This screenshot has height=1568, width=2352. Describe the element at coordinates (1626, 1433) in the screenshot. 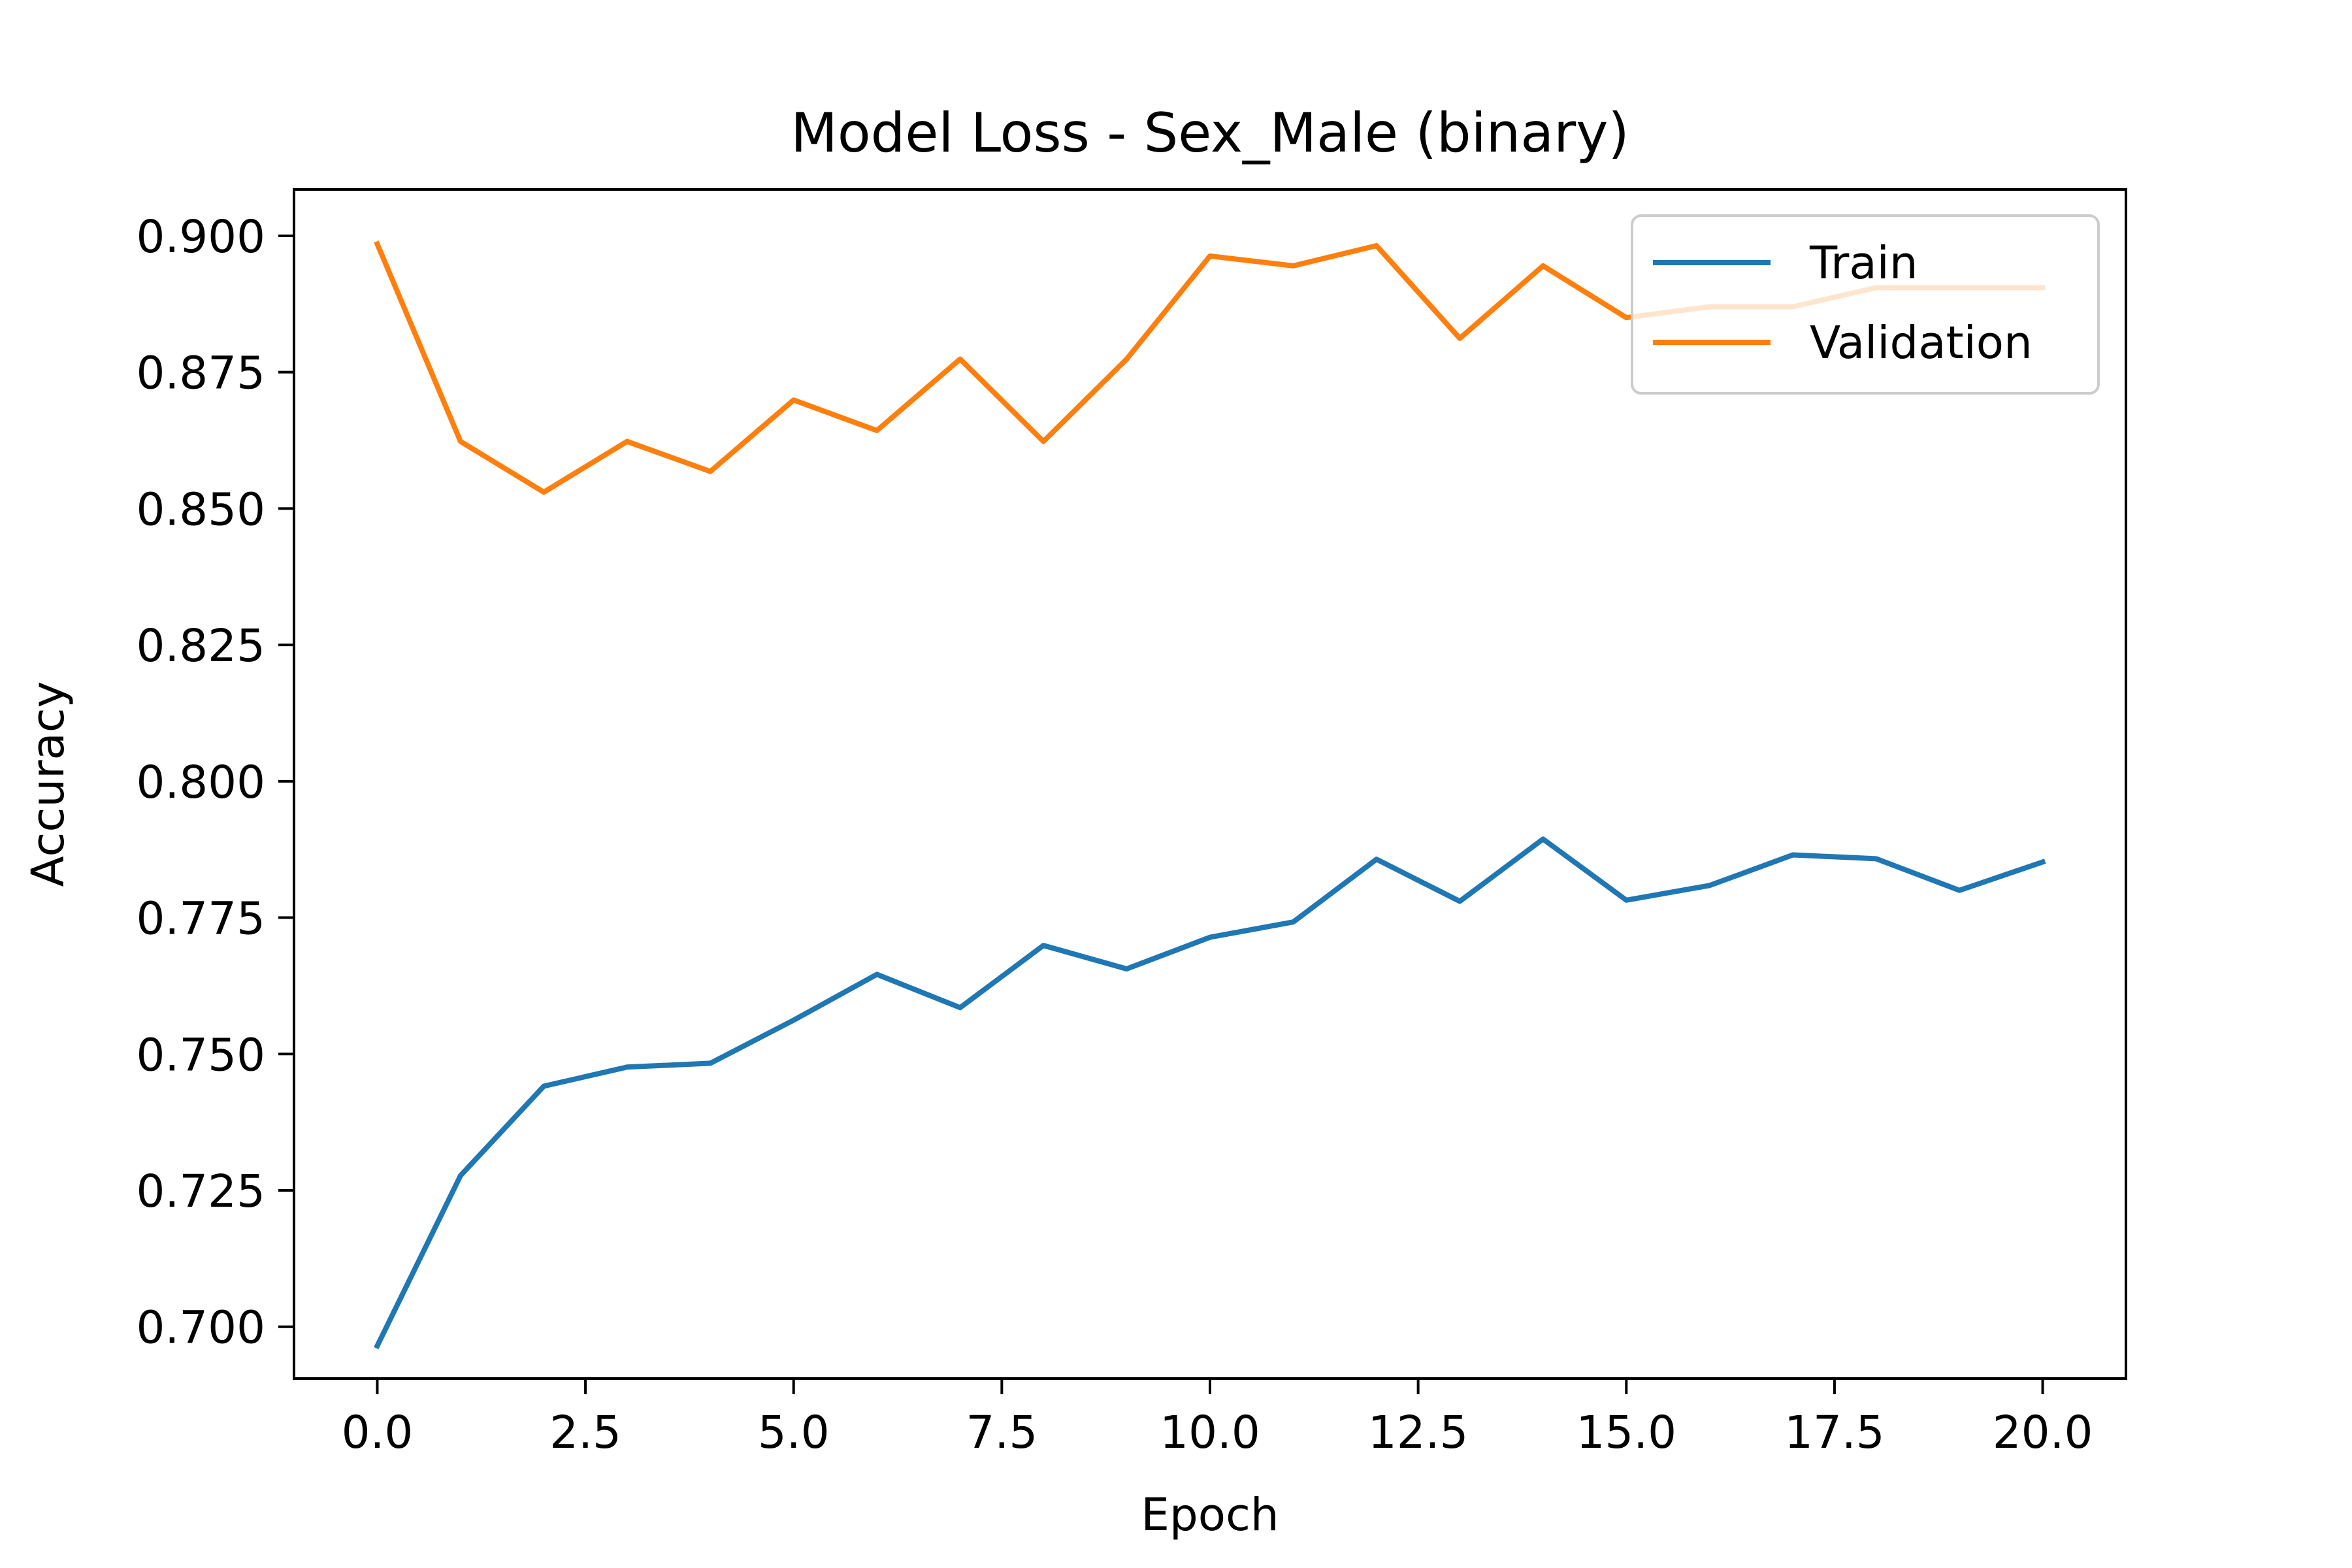

I see `x-tick-label: 15.0` at that location.